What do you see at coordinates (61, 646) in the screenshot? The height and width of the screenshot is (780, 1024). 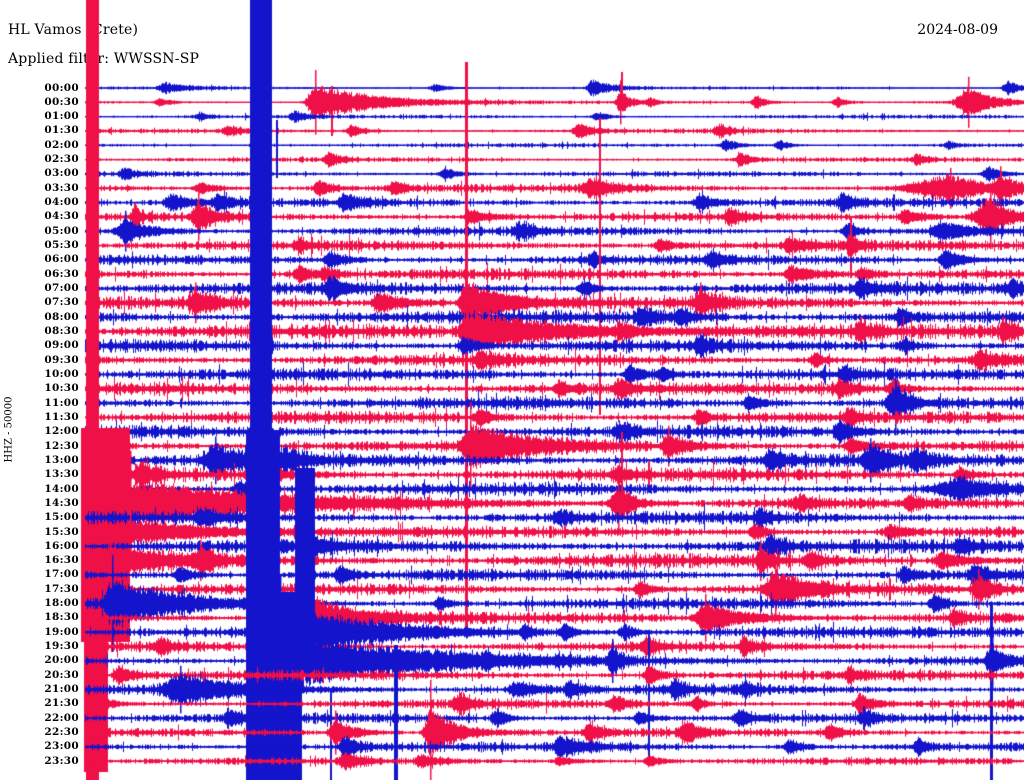 I see `time-label: 19:30` at bounding box center [61, 646].